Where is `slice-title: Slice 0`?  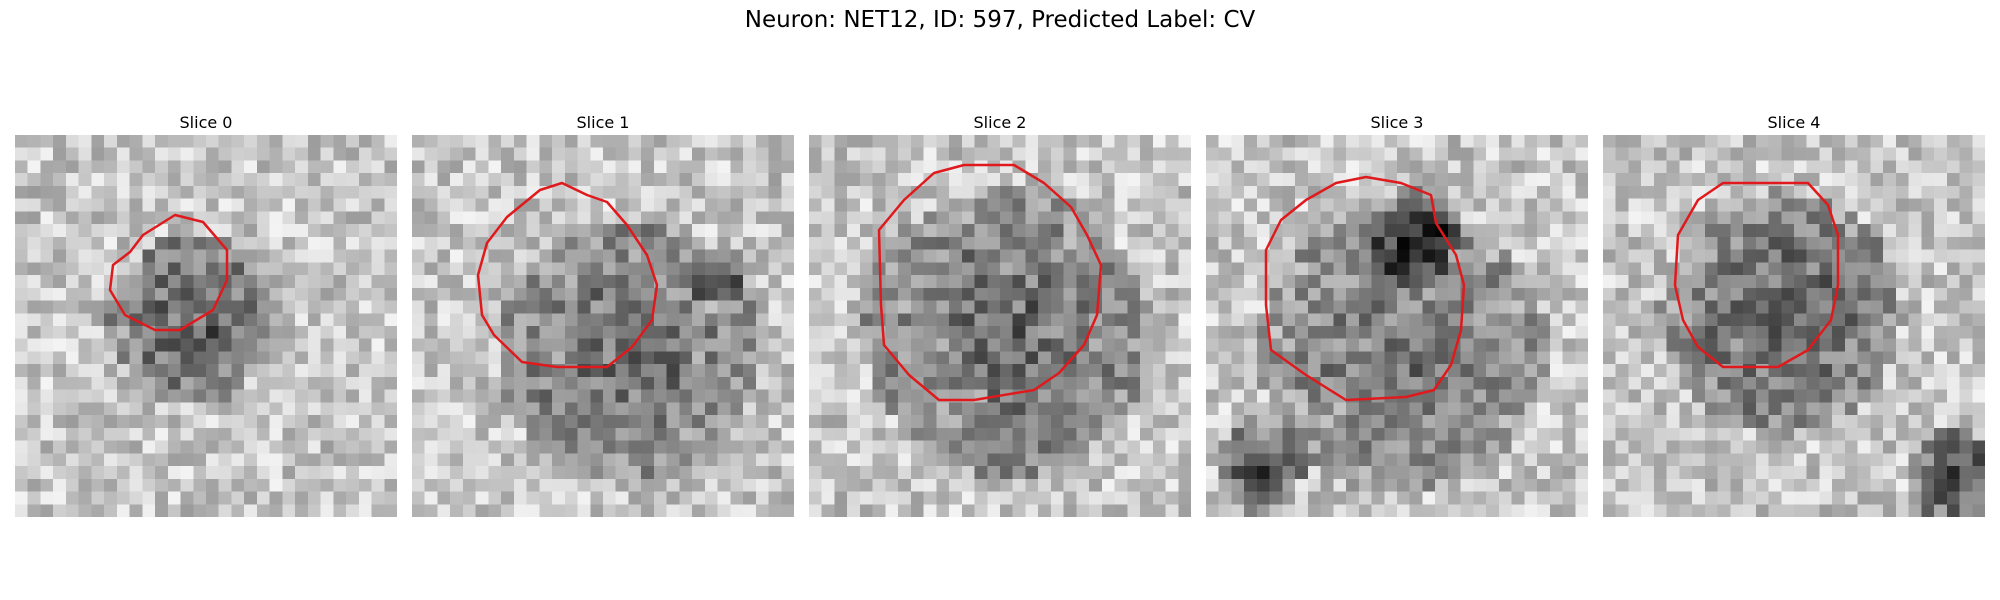
slice-title: Slice 0 is located at coordinates (206, 123).